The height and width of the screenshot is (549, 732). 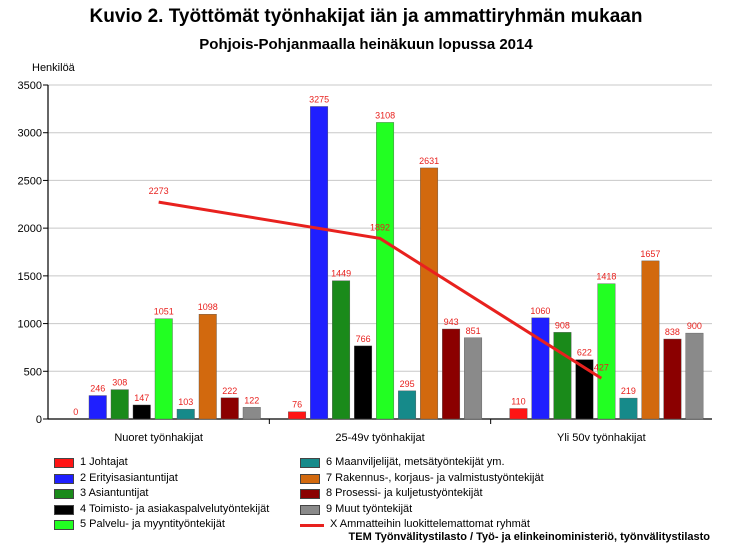 I want to click on legend-label: 2 Erityisasiantuntijat, so click(x=129, y=477).